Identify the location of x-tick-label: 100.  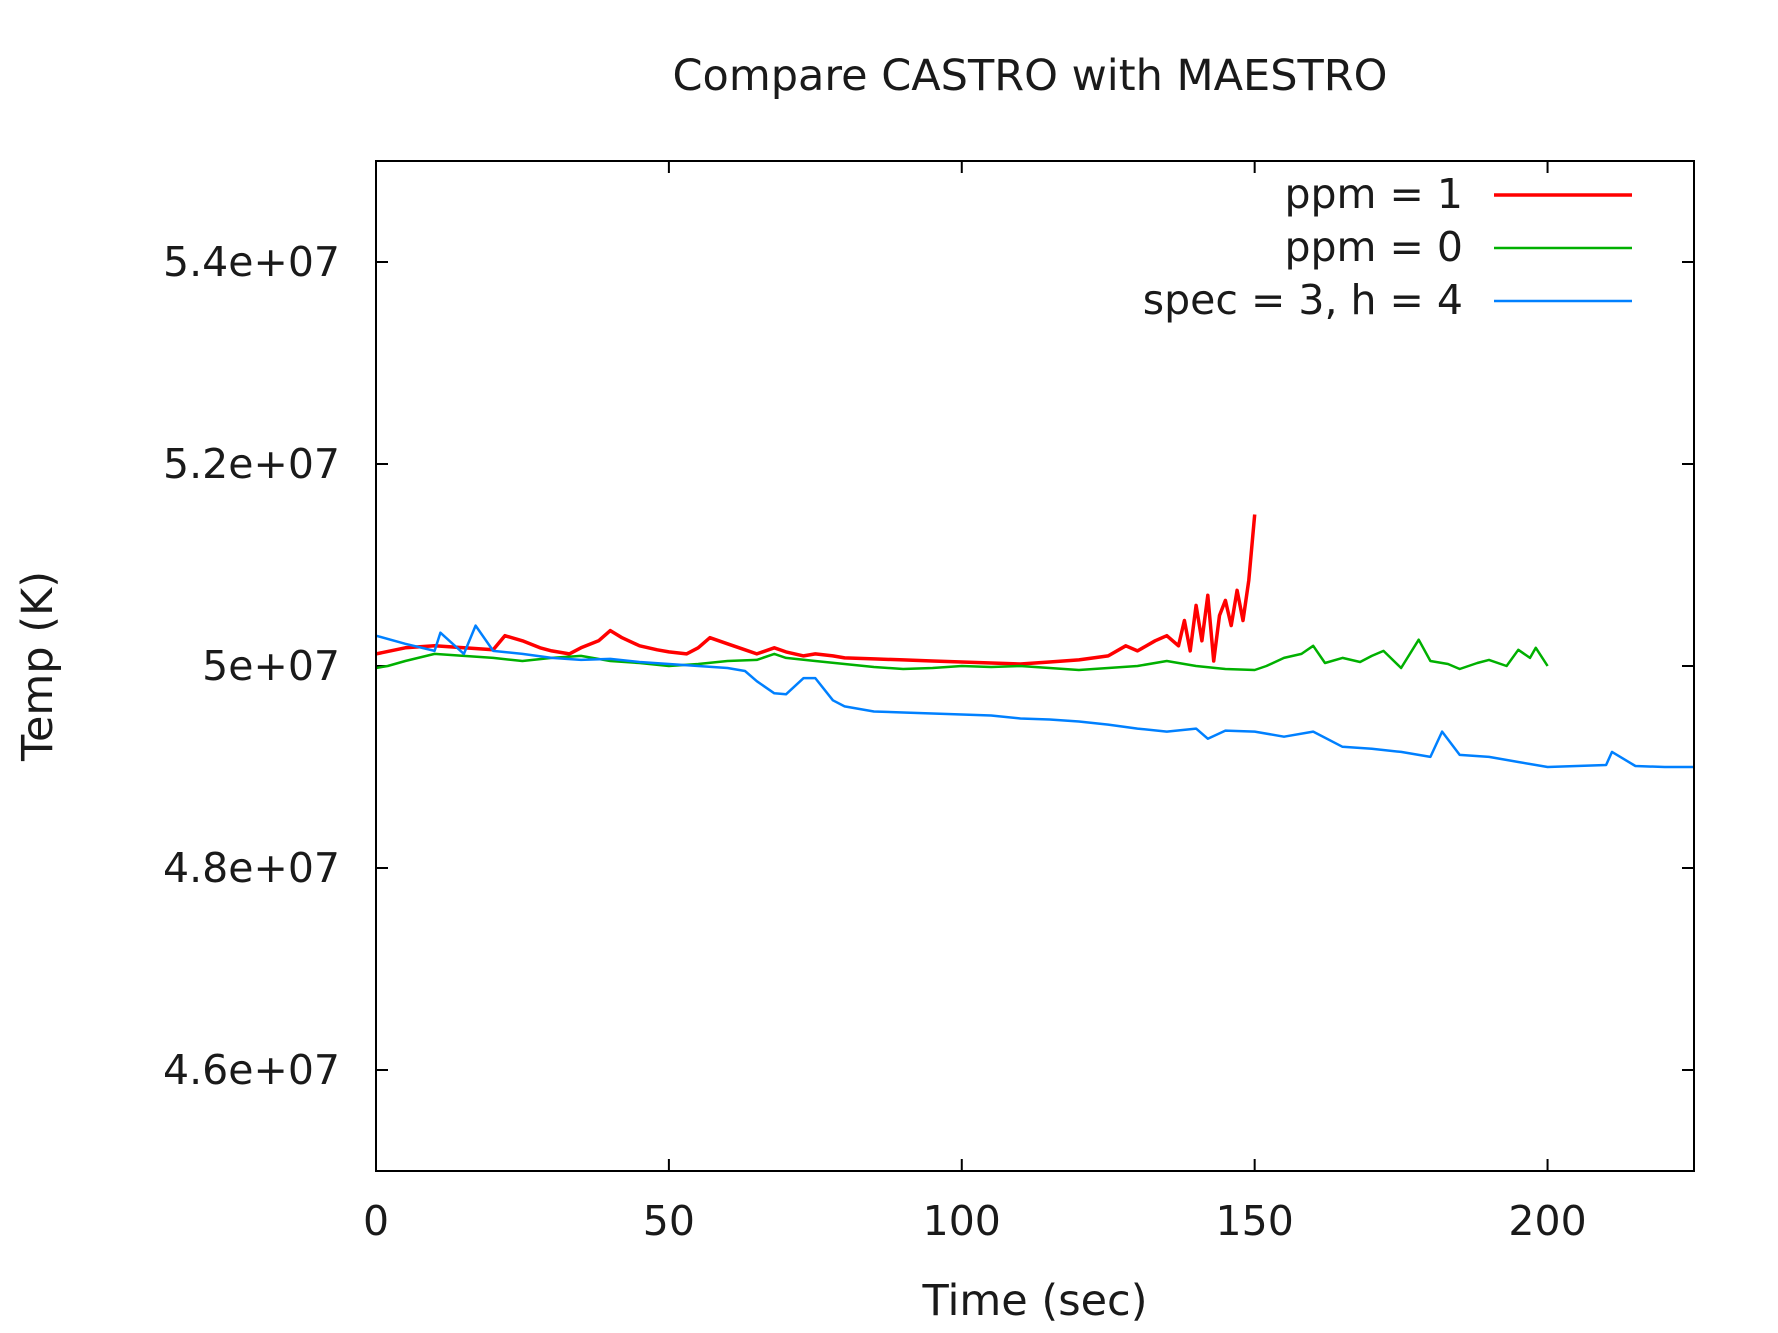
(962, 1221).